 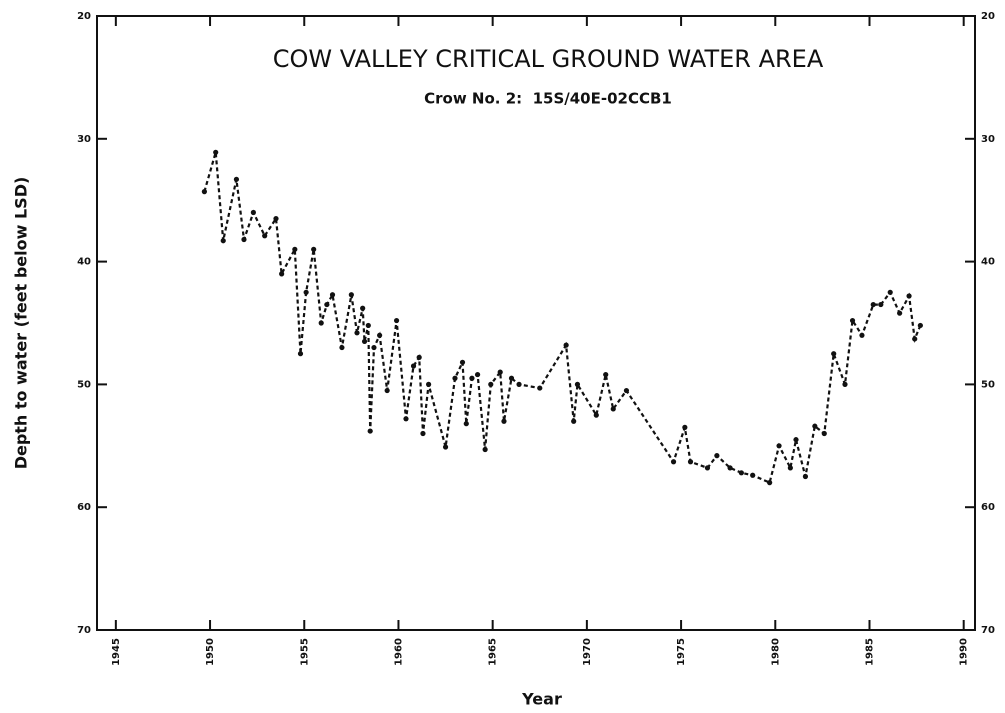 I want to click on x-tick-label: 1990, so click(x=964, y=652).